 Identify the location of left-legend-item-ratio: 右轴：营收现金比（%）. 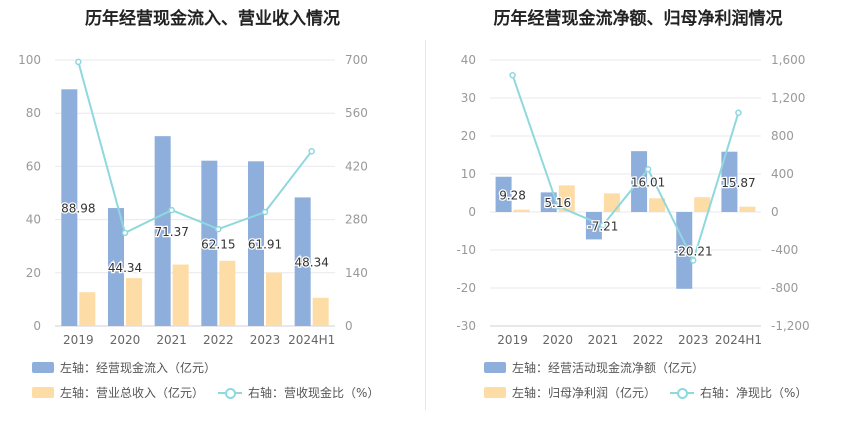
(298, 392).